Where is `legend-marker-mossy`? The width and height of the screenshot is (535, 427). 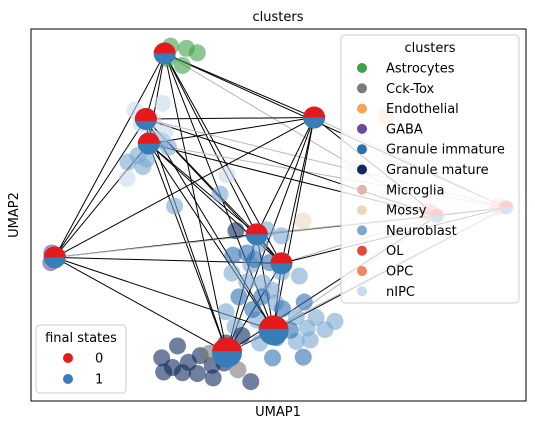
legend-marker-mossy is located at coordinates (362, 210).